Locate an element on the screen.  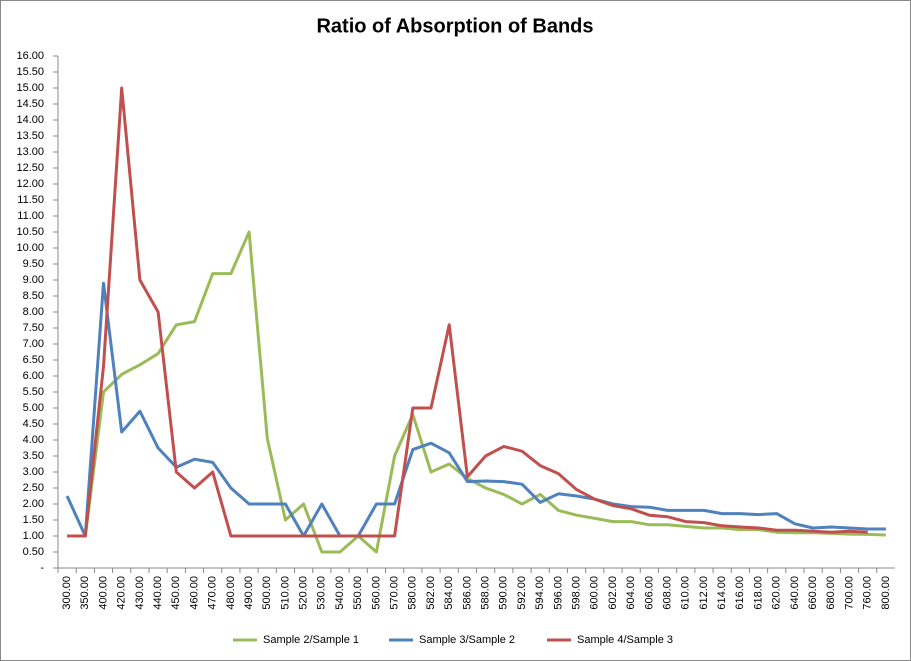
x-tick-label: 612.00 is located at coordinates (704, 593).